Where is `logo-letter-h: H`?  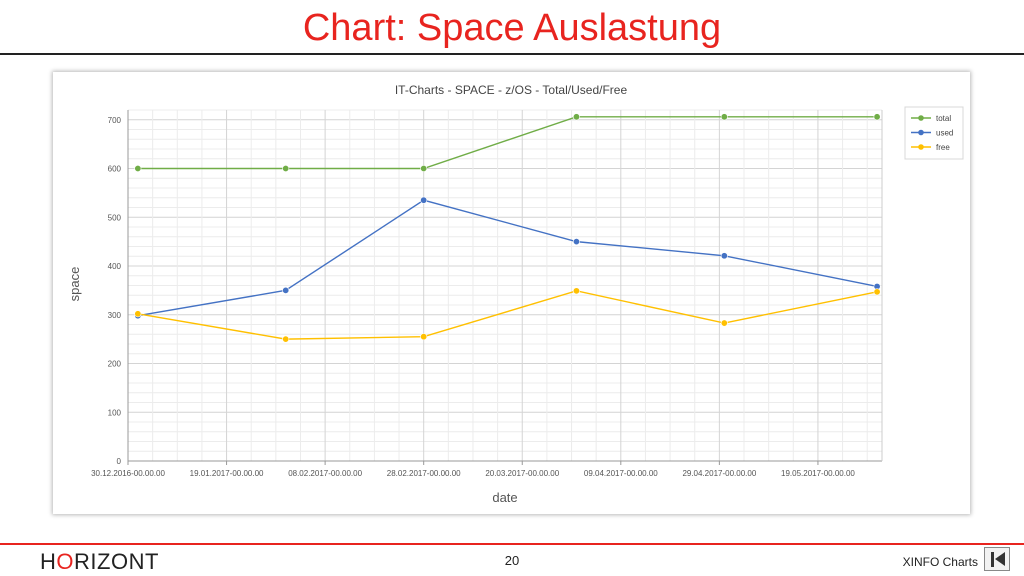
logo-letter-h: H is located at coordinates (48, 561).